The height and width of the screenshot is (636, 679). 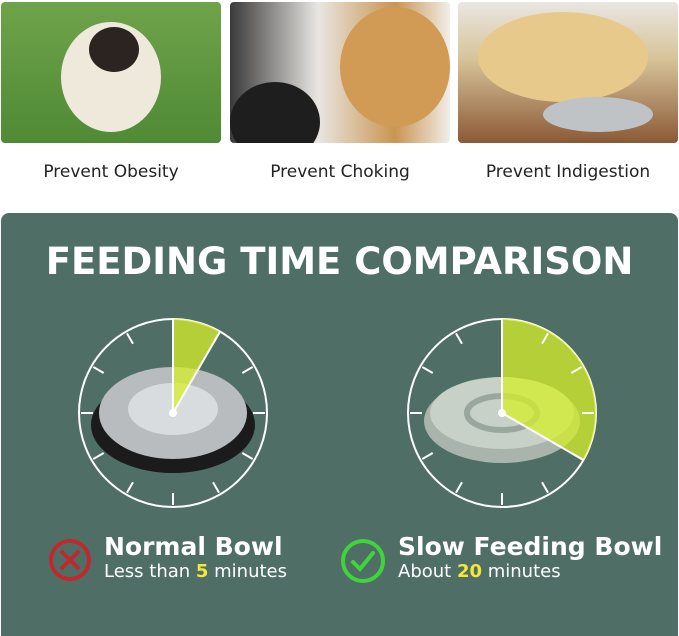 I want to click on slow-prefix: About, so click(x=427, y=571).